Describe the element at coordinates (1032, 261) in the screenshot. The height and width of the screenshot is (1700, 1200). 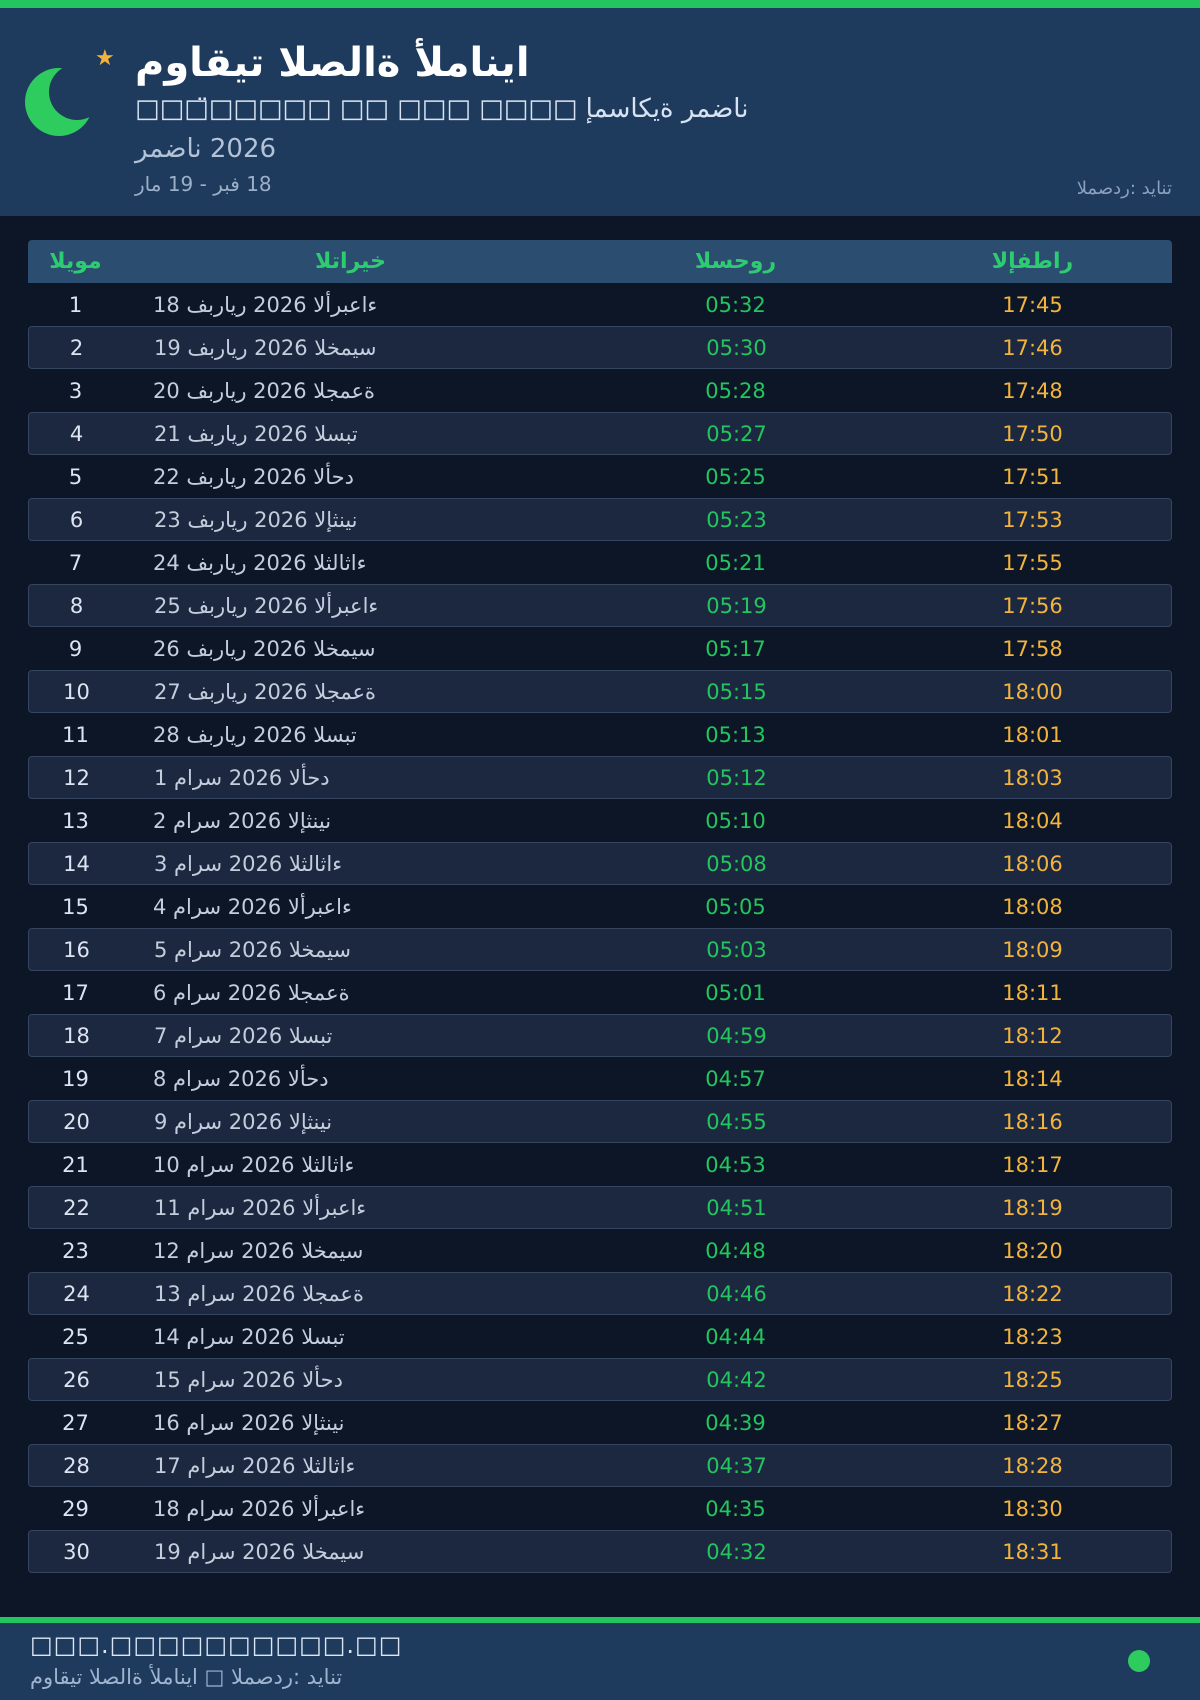
I see `column-header-iftar: الإفطار` at that location.